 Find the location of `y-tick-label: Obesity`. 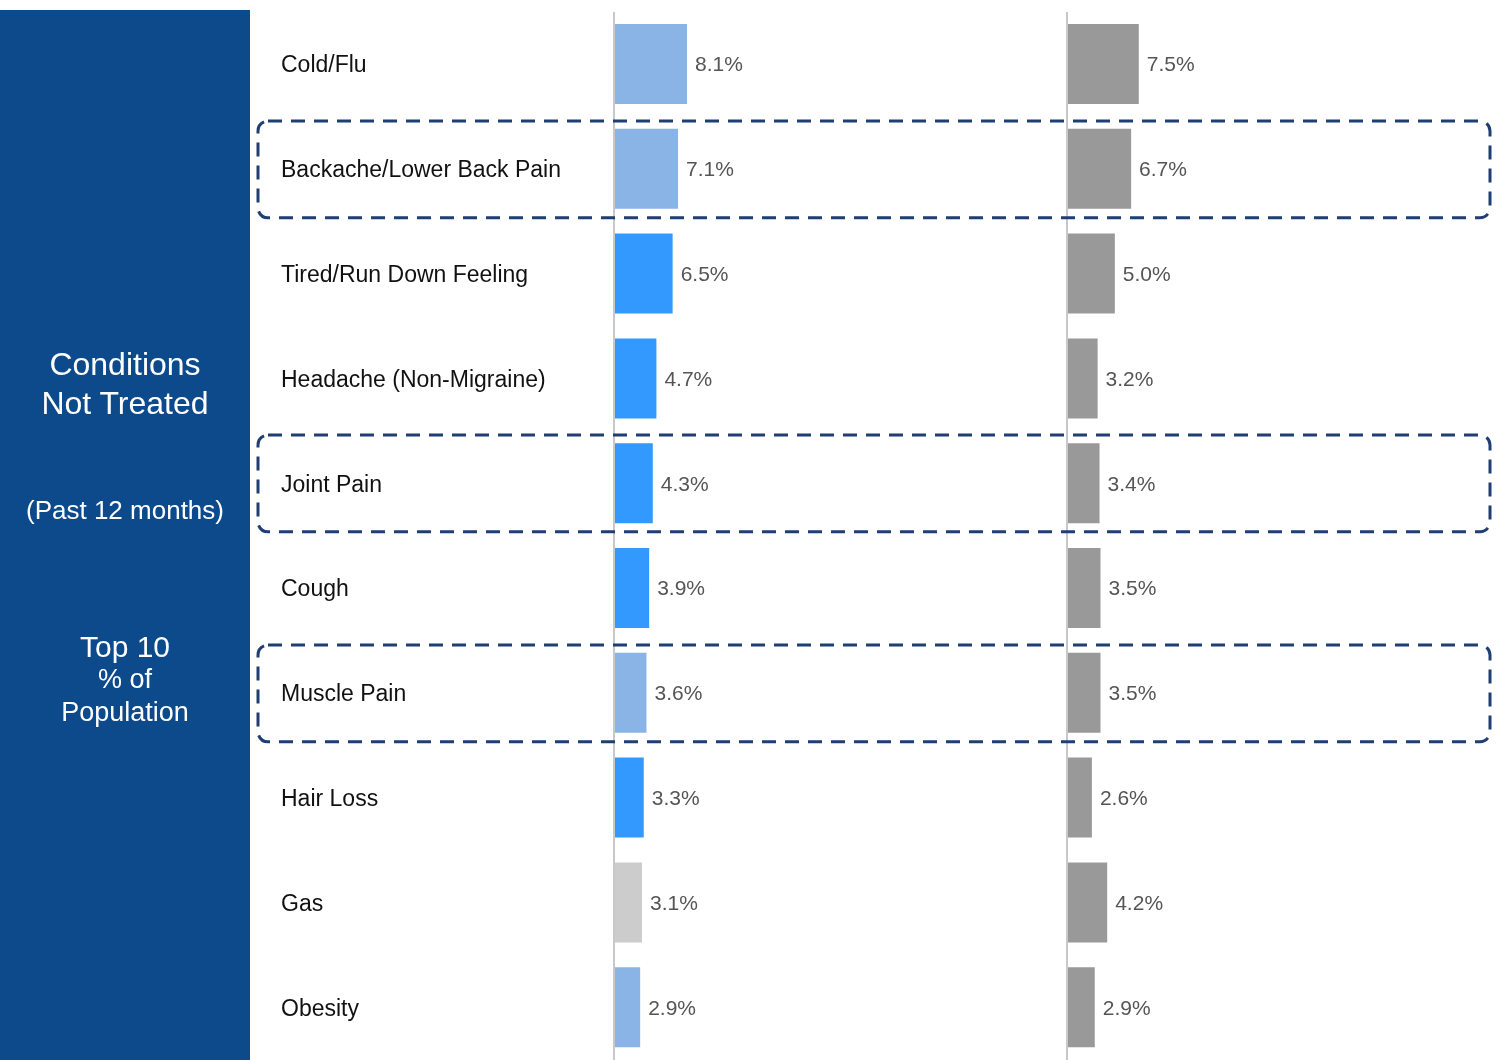

y-tick-label: Obesity is located at coordinates (320, 1007).